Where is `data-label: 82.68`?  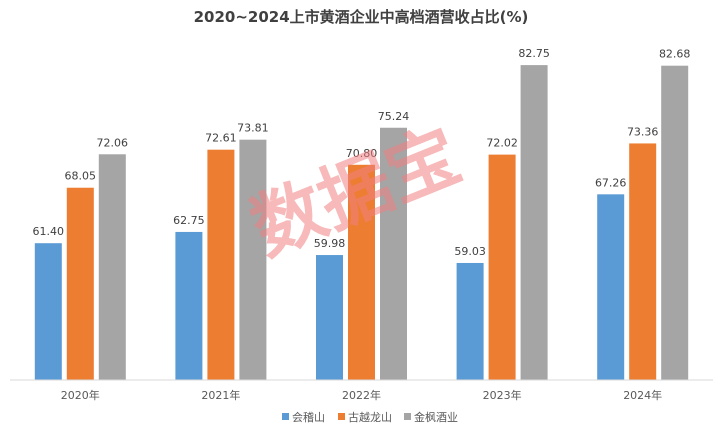
data-label: 82.68 is located at coordinates (675, 54).